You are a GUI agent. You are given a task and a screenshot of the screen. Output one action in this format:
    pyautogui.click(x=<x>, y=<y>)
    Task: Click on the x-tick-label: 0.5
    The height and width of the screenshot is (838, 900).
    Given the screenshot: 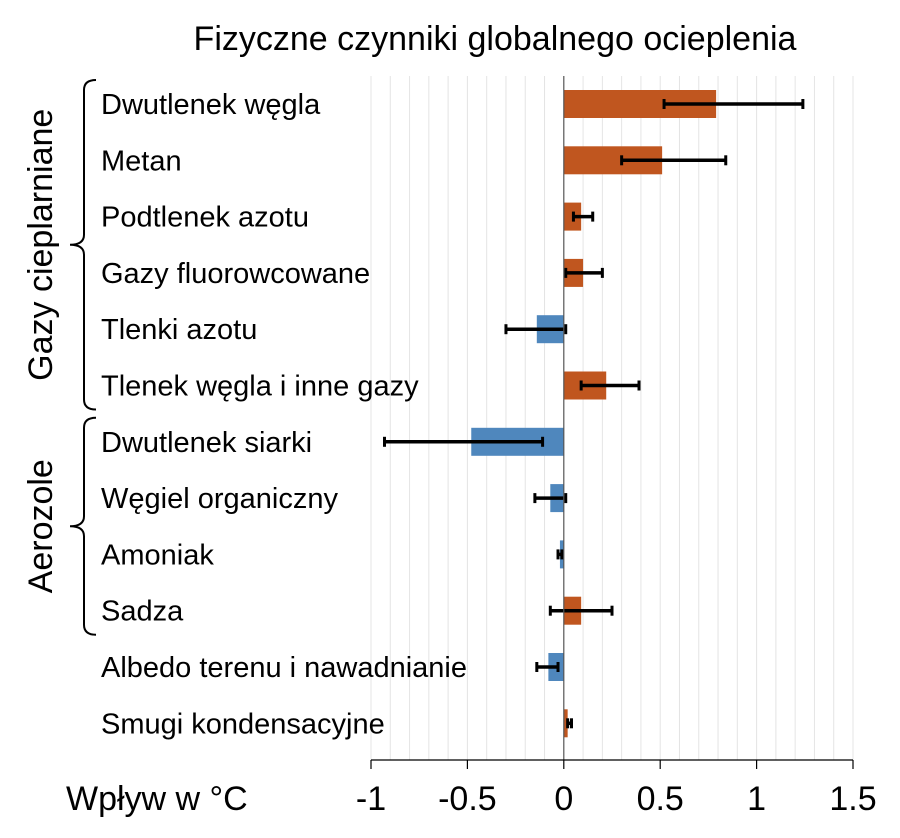 What is the action you would take?
    pyautogui.click(x=660, y=799)
    